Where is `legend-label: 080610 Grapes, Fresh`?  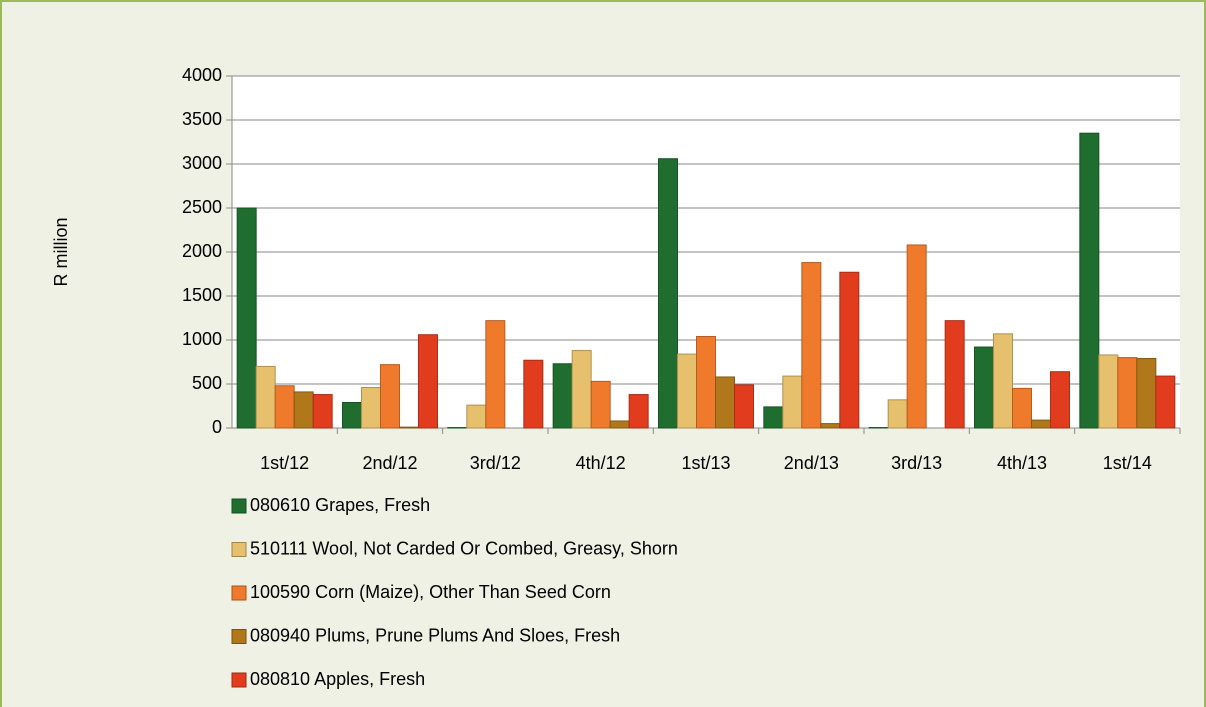
legend-label: 080610 Grapes, Fresh is located at coordinates (340, 505).